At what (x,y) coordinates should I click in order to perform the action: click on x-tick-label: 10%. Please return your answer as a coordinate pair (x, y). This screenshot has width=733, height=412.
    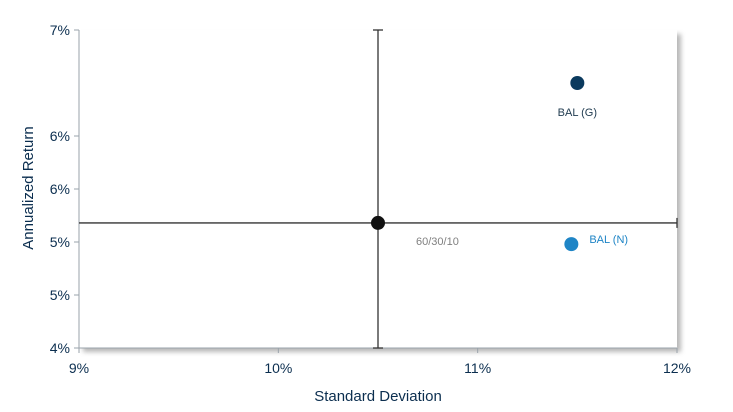
    Looking at the image, I should click on (278, 368).